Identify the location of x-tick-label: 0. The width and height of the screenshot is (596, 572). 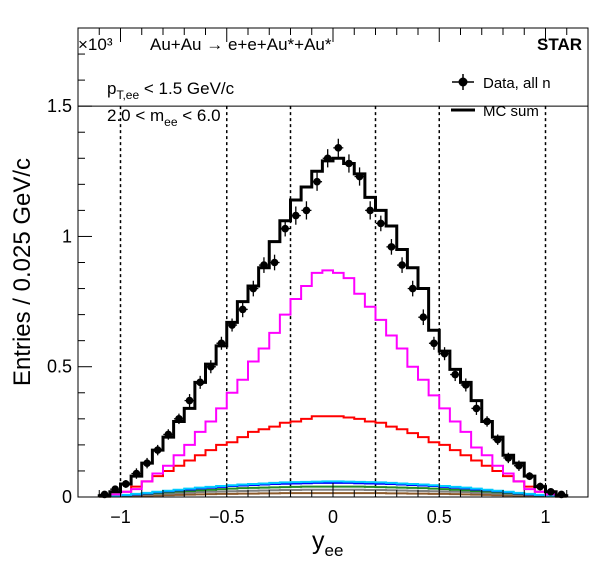
(333, 517).